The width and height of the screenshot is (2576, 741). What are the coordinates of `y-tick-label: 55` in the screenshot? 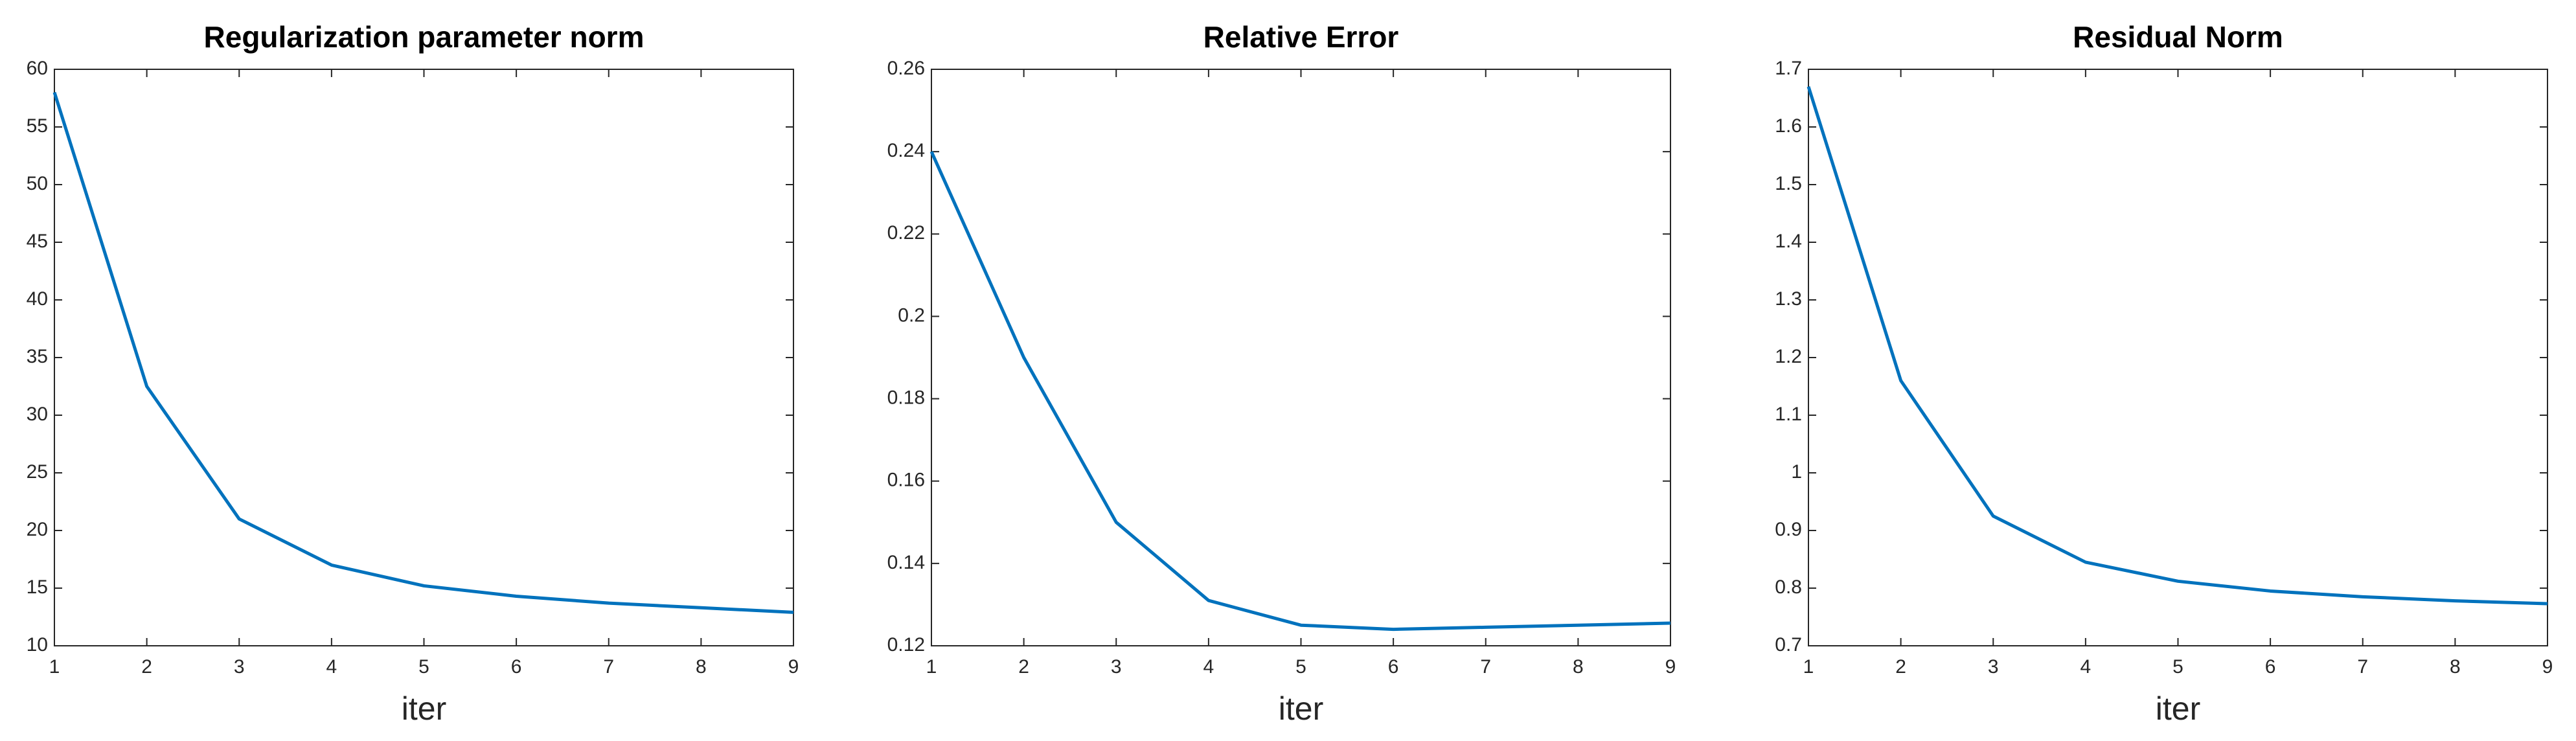 It's located at (37, 126).